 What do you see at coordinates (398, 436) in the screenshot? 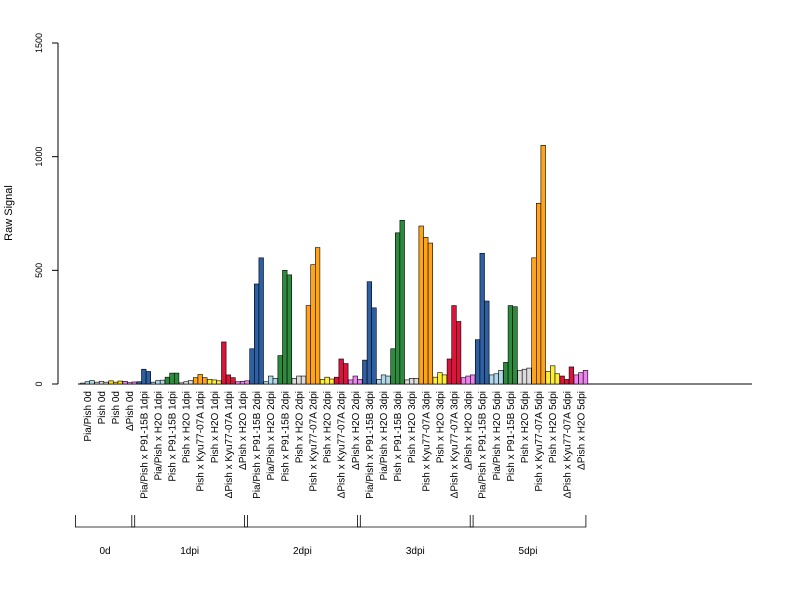
I see `x-tick-label: Pish x P91-15B 3dpi` at bounding box center [398, 436].